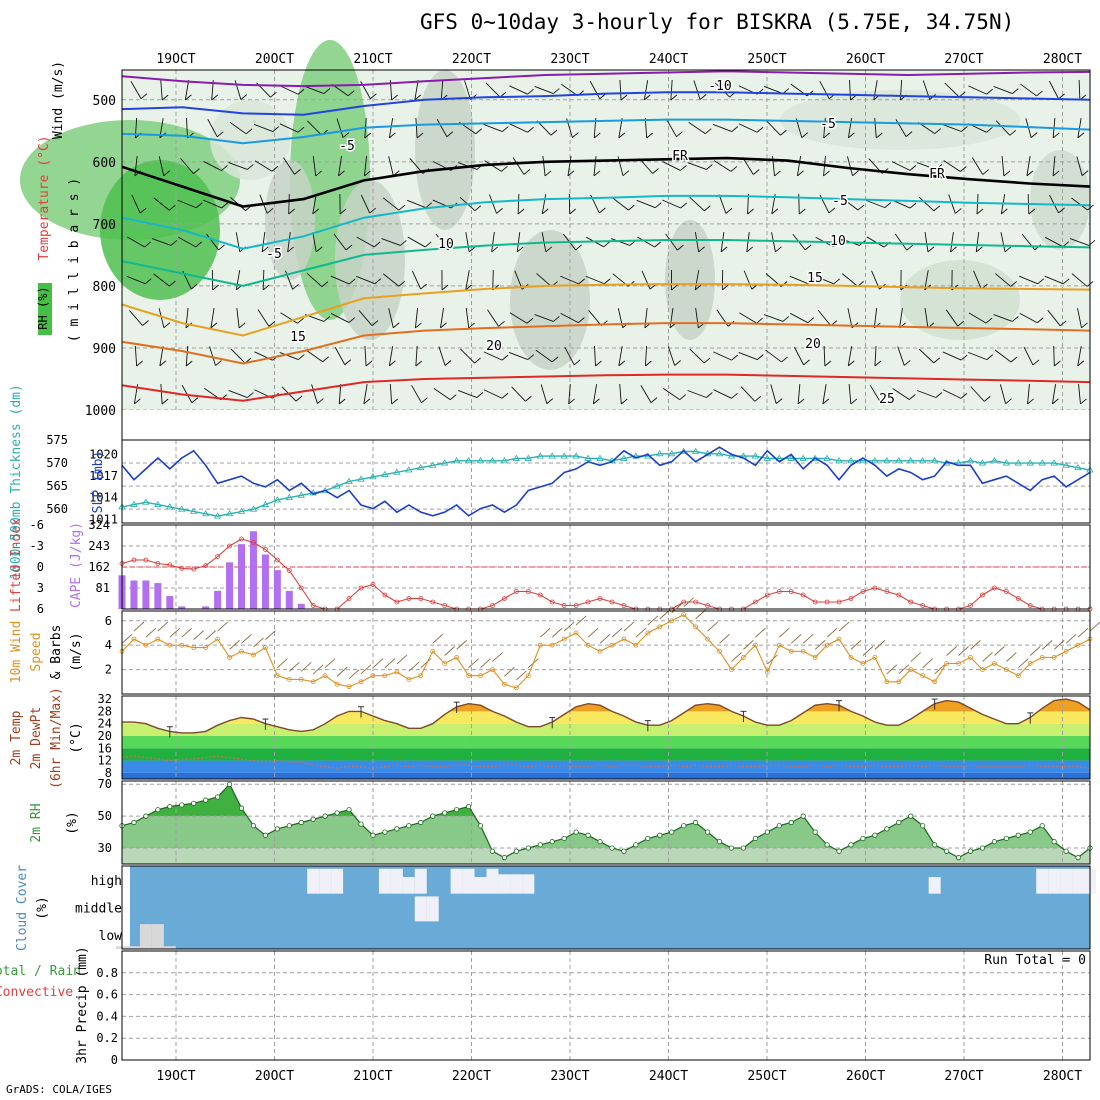 The image size is (1100, 1100). I want to click on isotherm-line, so click(606, 343).